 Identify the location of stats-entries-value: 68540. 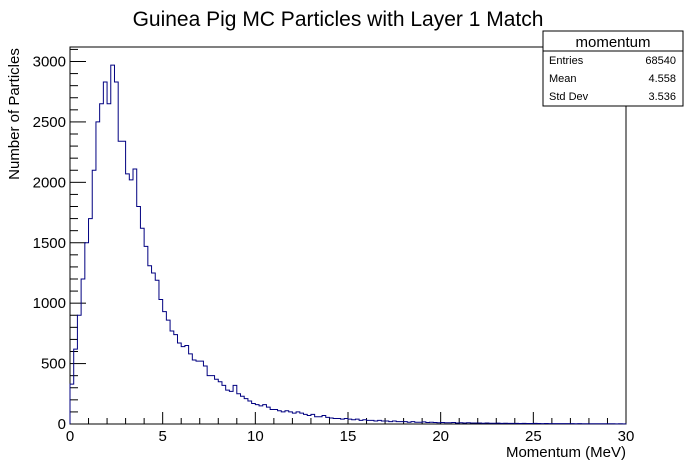
(660, 61).